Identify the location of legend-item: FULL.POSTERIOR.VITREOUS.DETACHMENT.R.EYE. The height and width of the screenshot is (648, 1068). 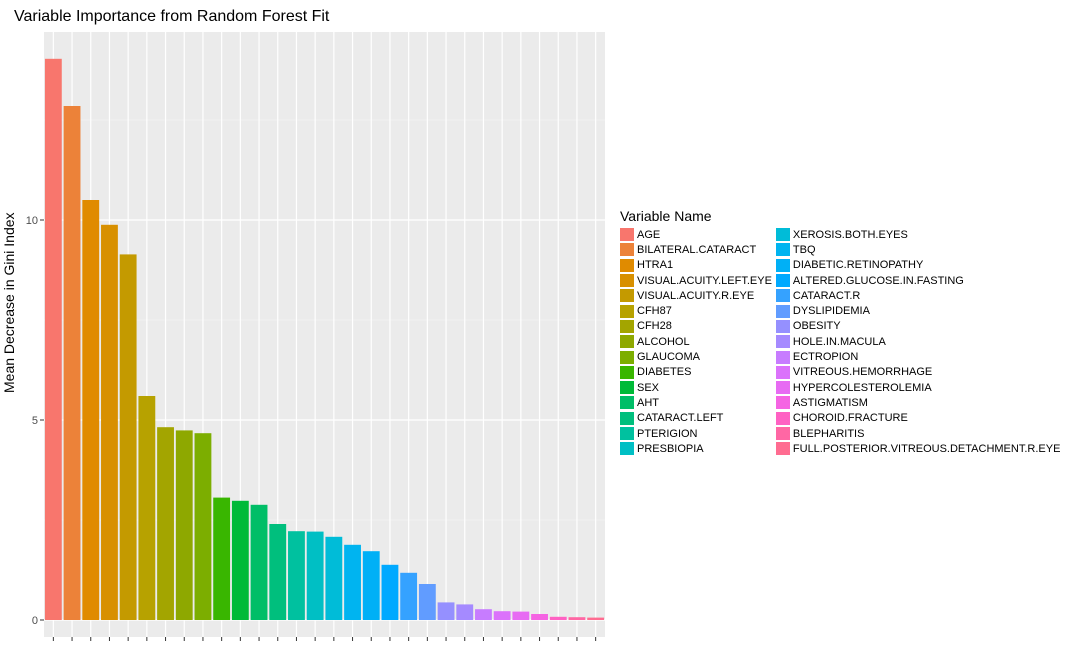
(918, 448).